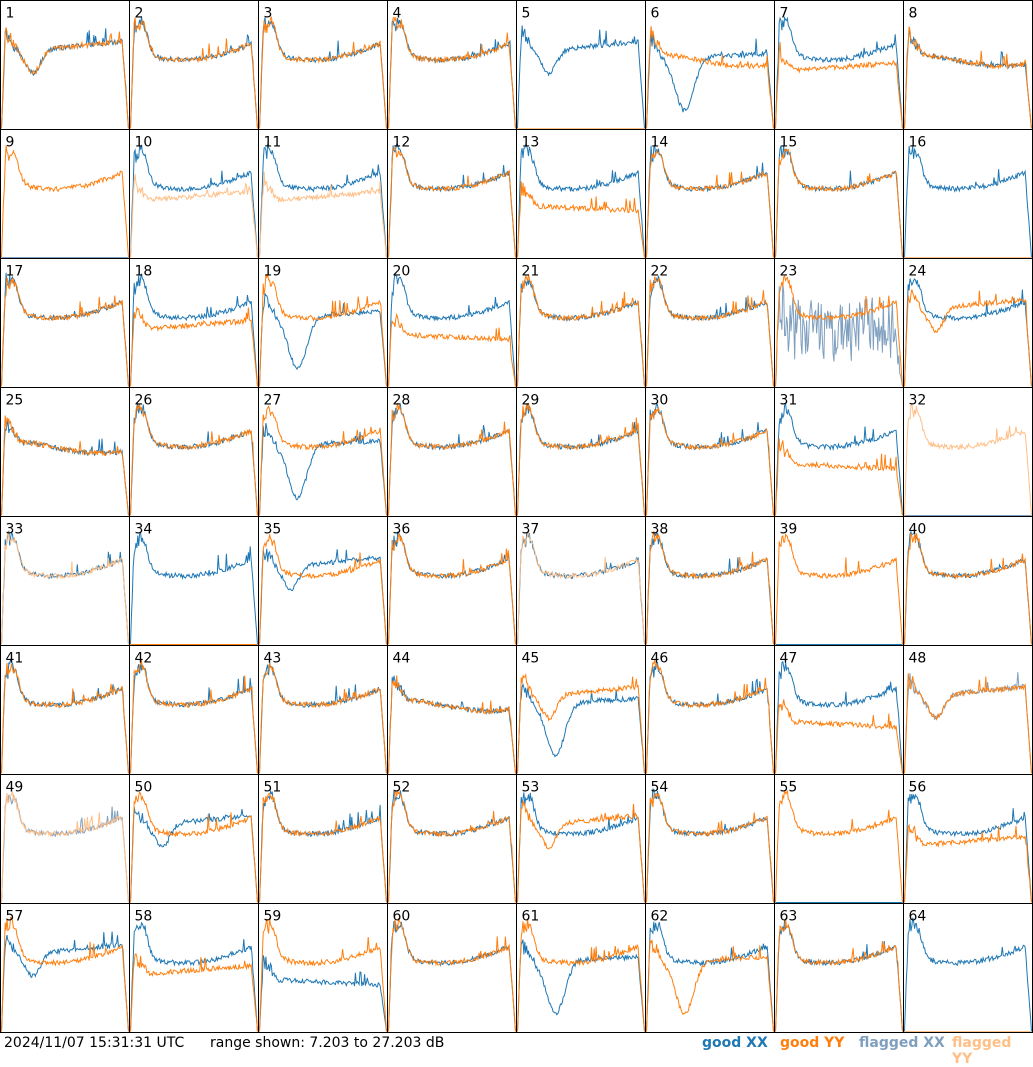 Image resolution: width=1033 pixels, height=1067 pixels. What do you see at coordinates (531, 530) in the screenshot?
I see `panel-number-label: 37` at bounding box center [531, 530].